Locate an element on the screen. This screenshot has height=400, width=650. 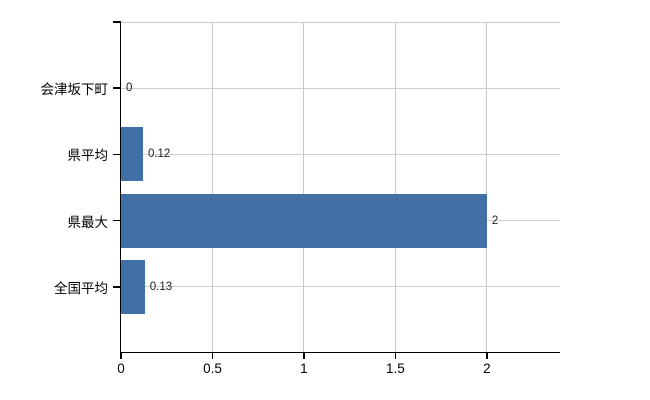
plot-top-border is located at coordinates (340, 22).